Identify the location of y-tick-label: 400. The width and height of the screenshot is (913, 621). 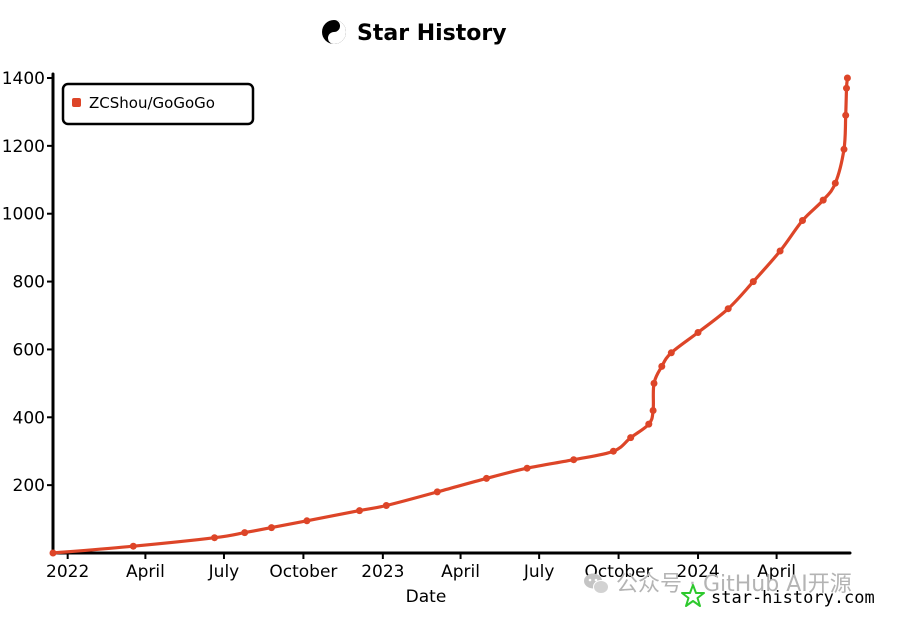
(29, 418).